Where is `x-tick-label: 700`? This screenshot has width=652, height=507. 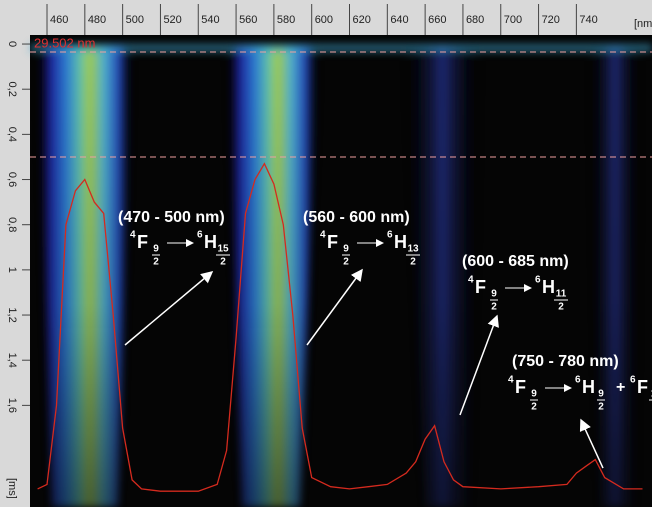 x-tick-label: 700 is located at coordinates (513, 20).